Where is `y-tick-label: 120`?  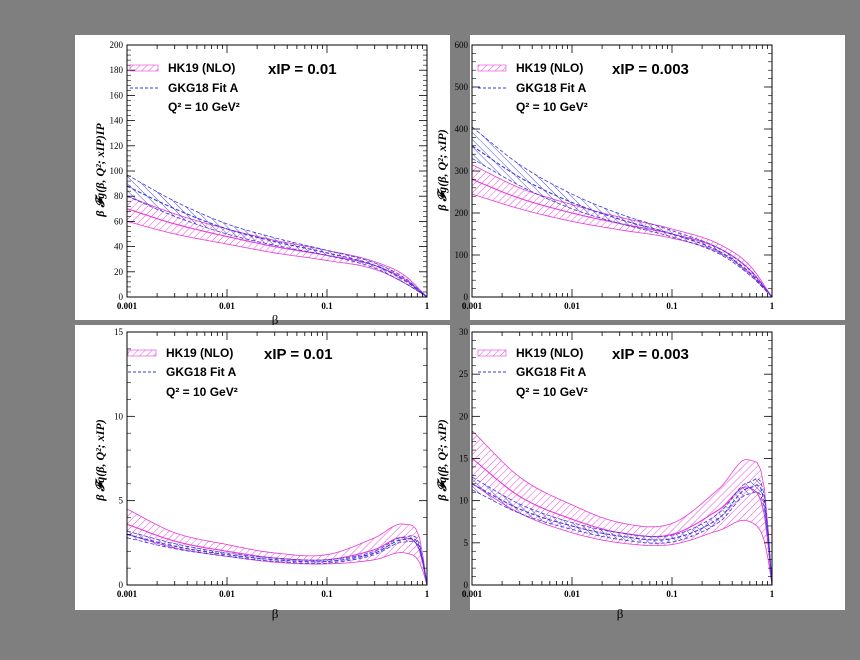
y-tick-label: 120 is located at coordinates (117, 146).